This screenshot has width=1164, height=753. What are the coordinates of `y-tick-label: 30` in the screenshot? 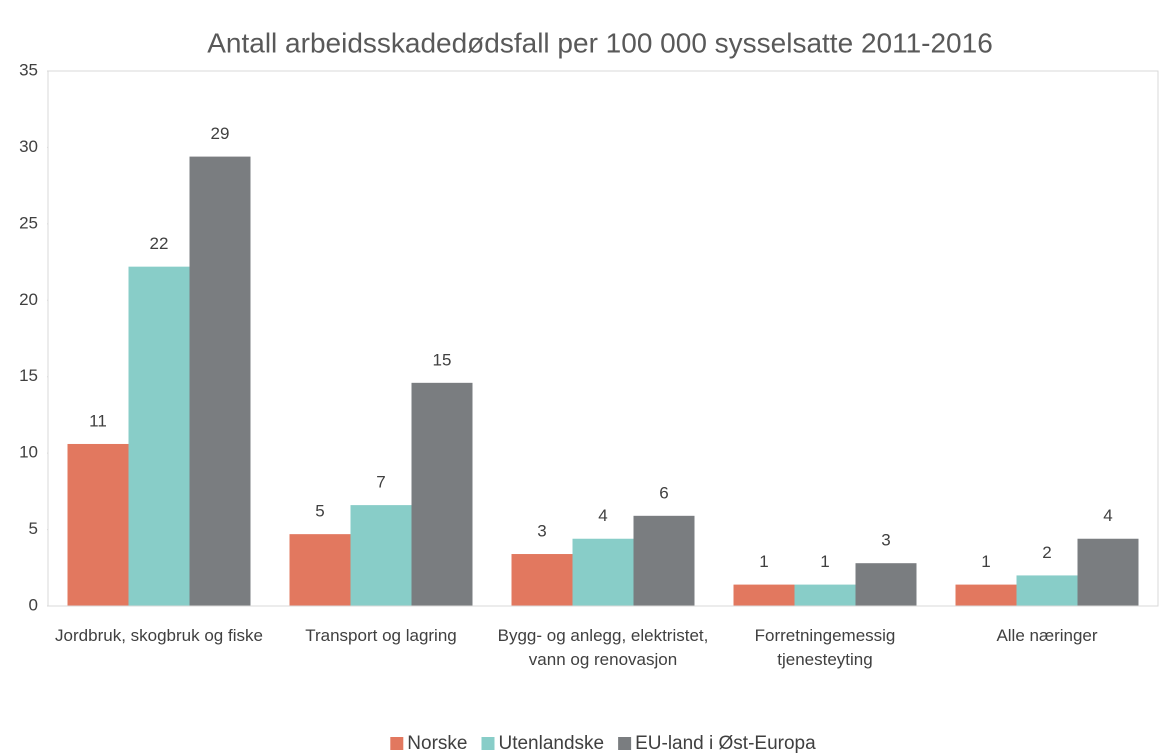 It's located at (28, 146).